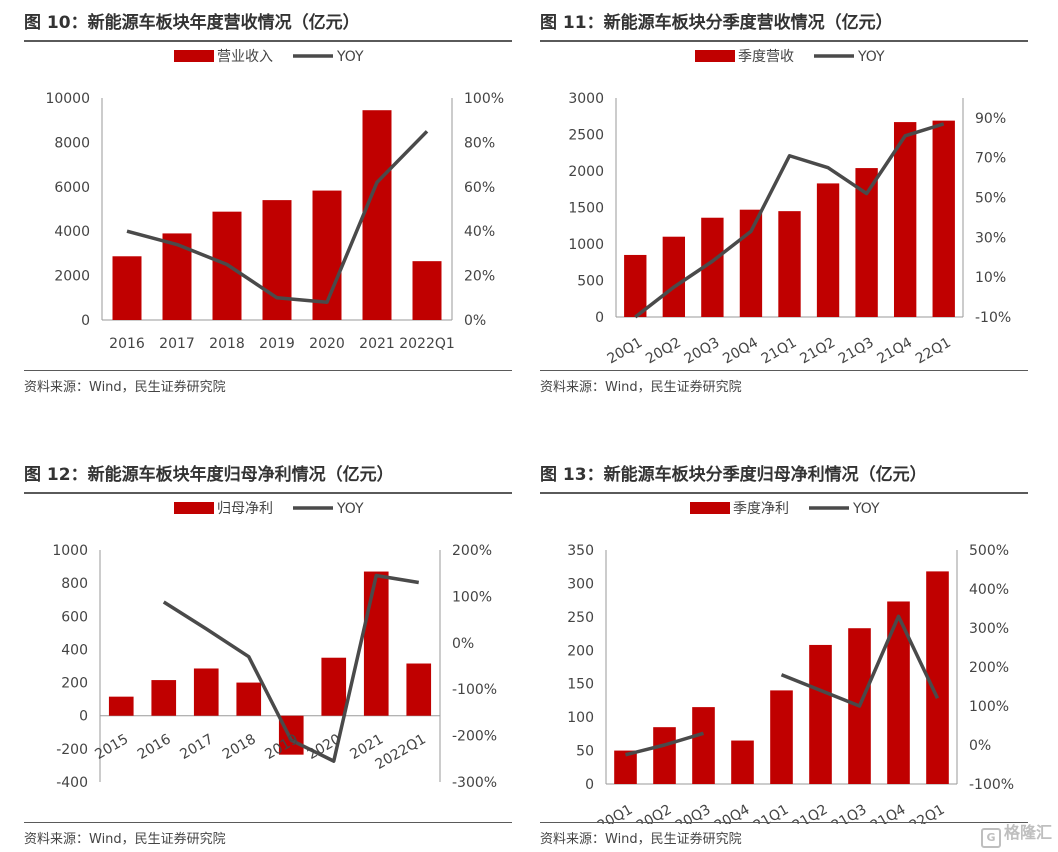 The width and height of the screenshot is (1058, 852). What do you see at coordinates (111, 747) in the screenshot?
I see `x-tick-label: 2015` at bounding box center [111, 747].